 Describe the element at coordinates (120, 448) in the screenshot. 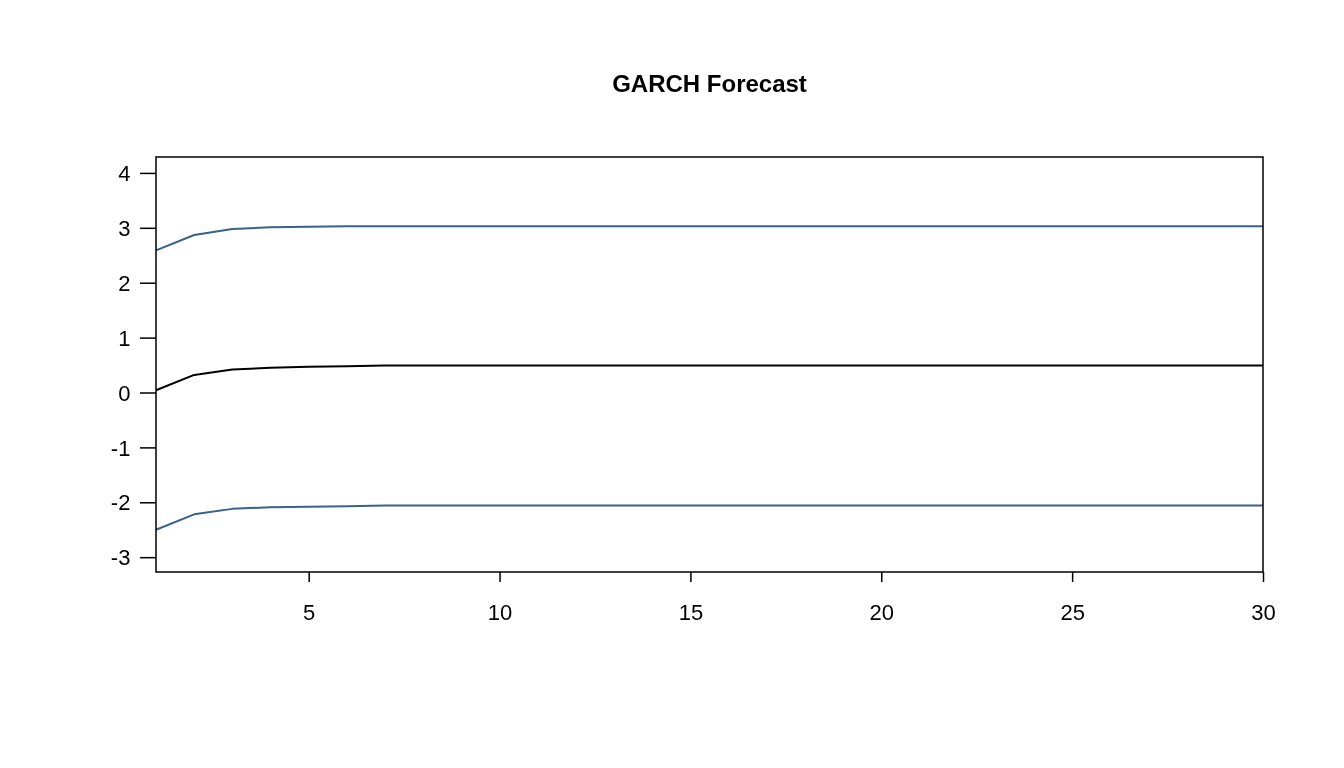

I see `y-tick-label: -1` at that location.